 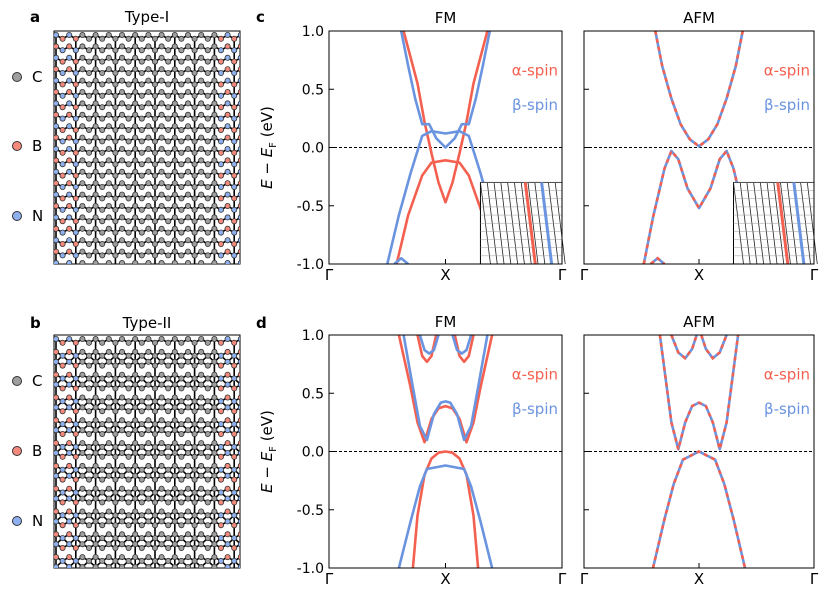 I want to click on alpha-spin-band, so click(x=445, y=211).